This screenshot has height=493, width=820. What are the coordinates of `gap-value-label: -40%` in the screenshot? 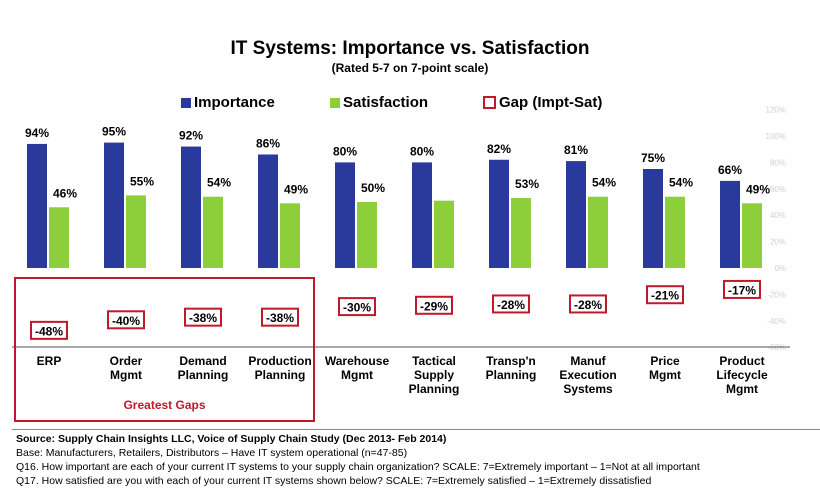 It's located at (126, 321).